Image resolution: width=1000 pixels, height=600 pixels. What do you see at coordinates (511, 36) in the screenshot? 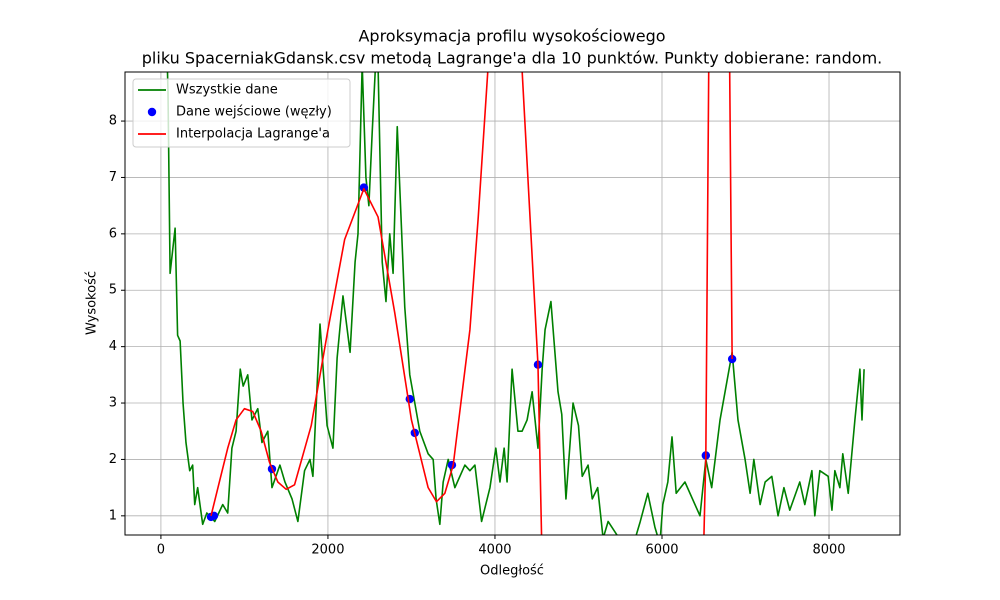
I see `chart-title: Aproksymacja profilu wysokościowego` at bounding box center [511, 36].